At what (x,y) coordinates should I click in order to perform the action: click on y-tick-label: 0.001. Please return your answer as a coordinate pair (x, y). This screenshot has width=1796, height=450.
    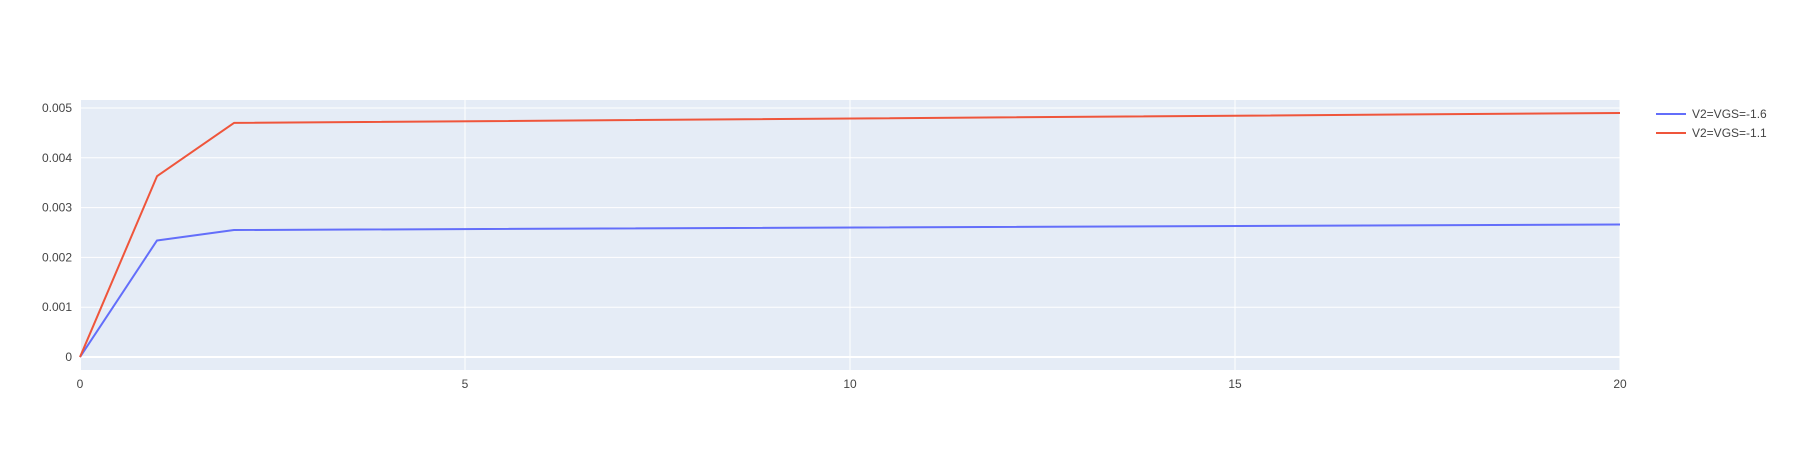
    Looking at the image, I should click on (57, 307).